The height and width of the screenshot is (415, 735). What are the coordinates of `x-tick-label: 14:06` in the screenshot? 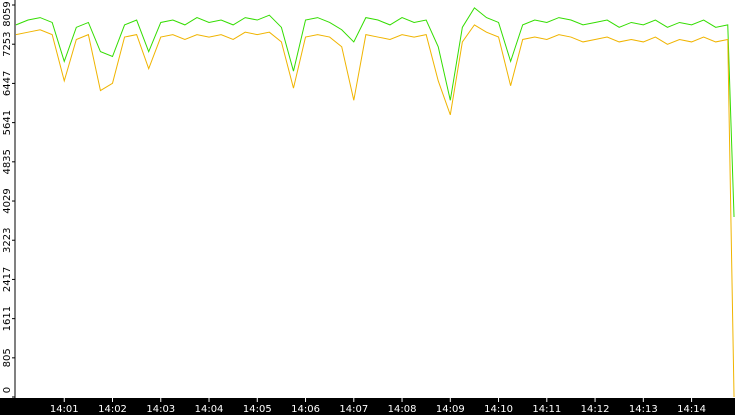 It's located at (305, 409).